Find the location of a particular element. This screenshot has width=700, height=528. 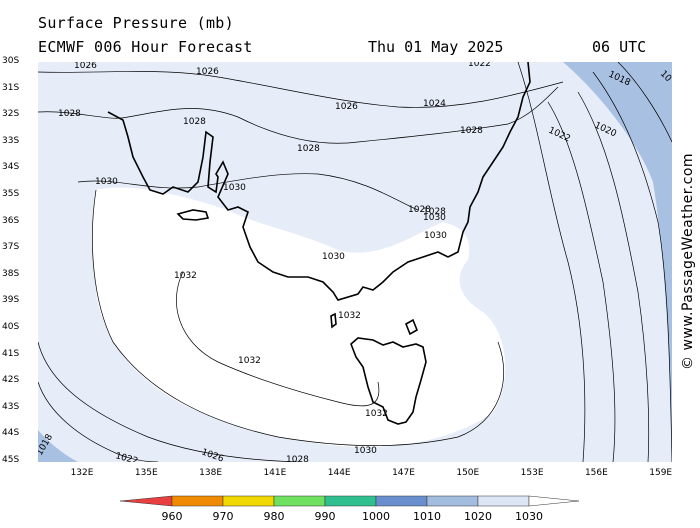

longitude-label: 159E is located at coordinates (661, 473).